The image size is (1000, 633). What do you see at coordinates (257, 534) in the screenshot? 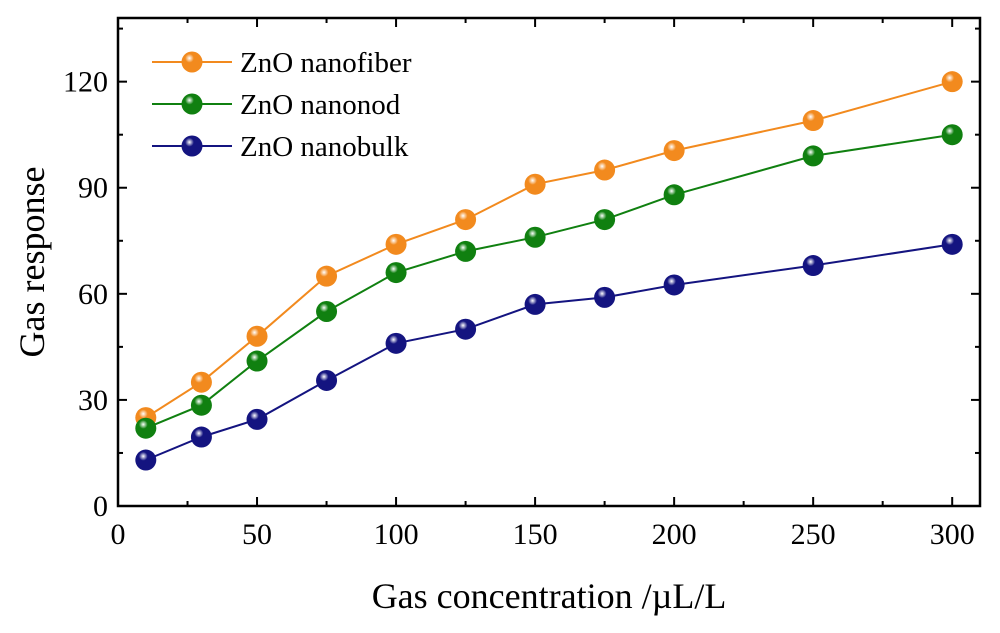
I see `x-tick-label: 50` at bounding box center [257, 534].